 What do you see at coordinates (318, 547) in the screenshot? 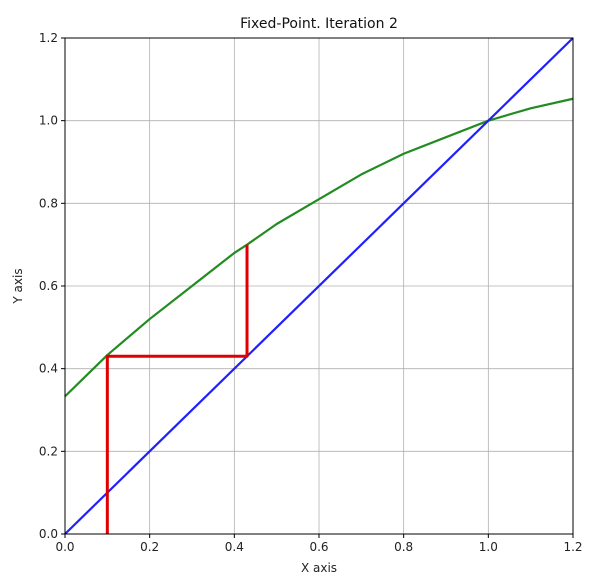
I see `x-tick-label: 0.6` at bounding box center [318, 547].